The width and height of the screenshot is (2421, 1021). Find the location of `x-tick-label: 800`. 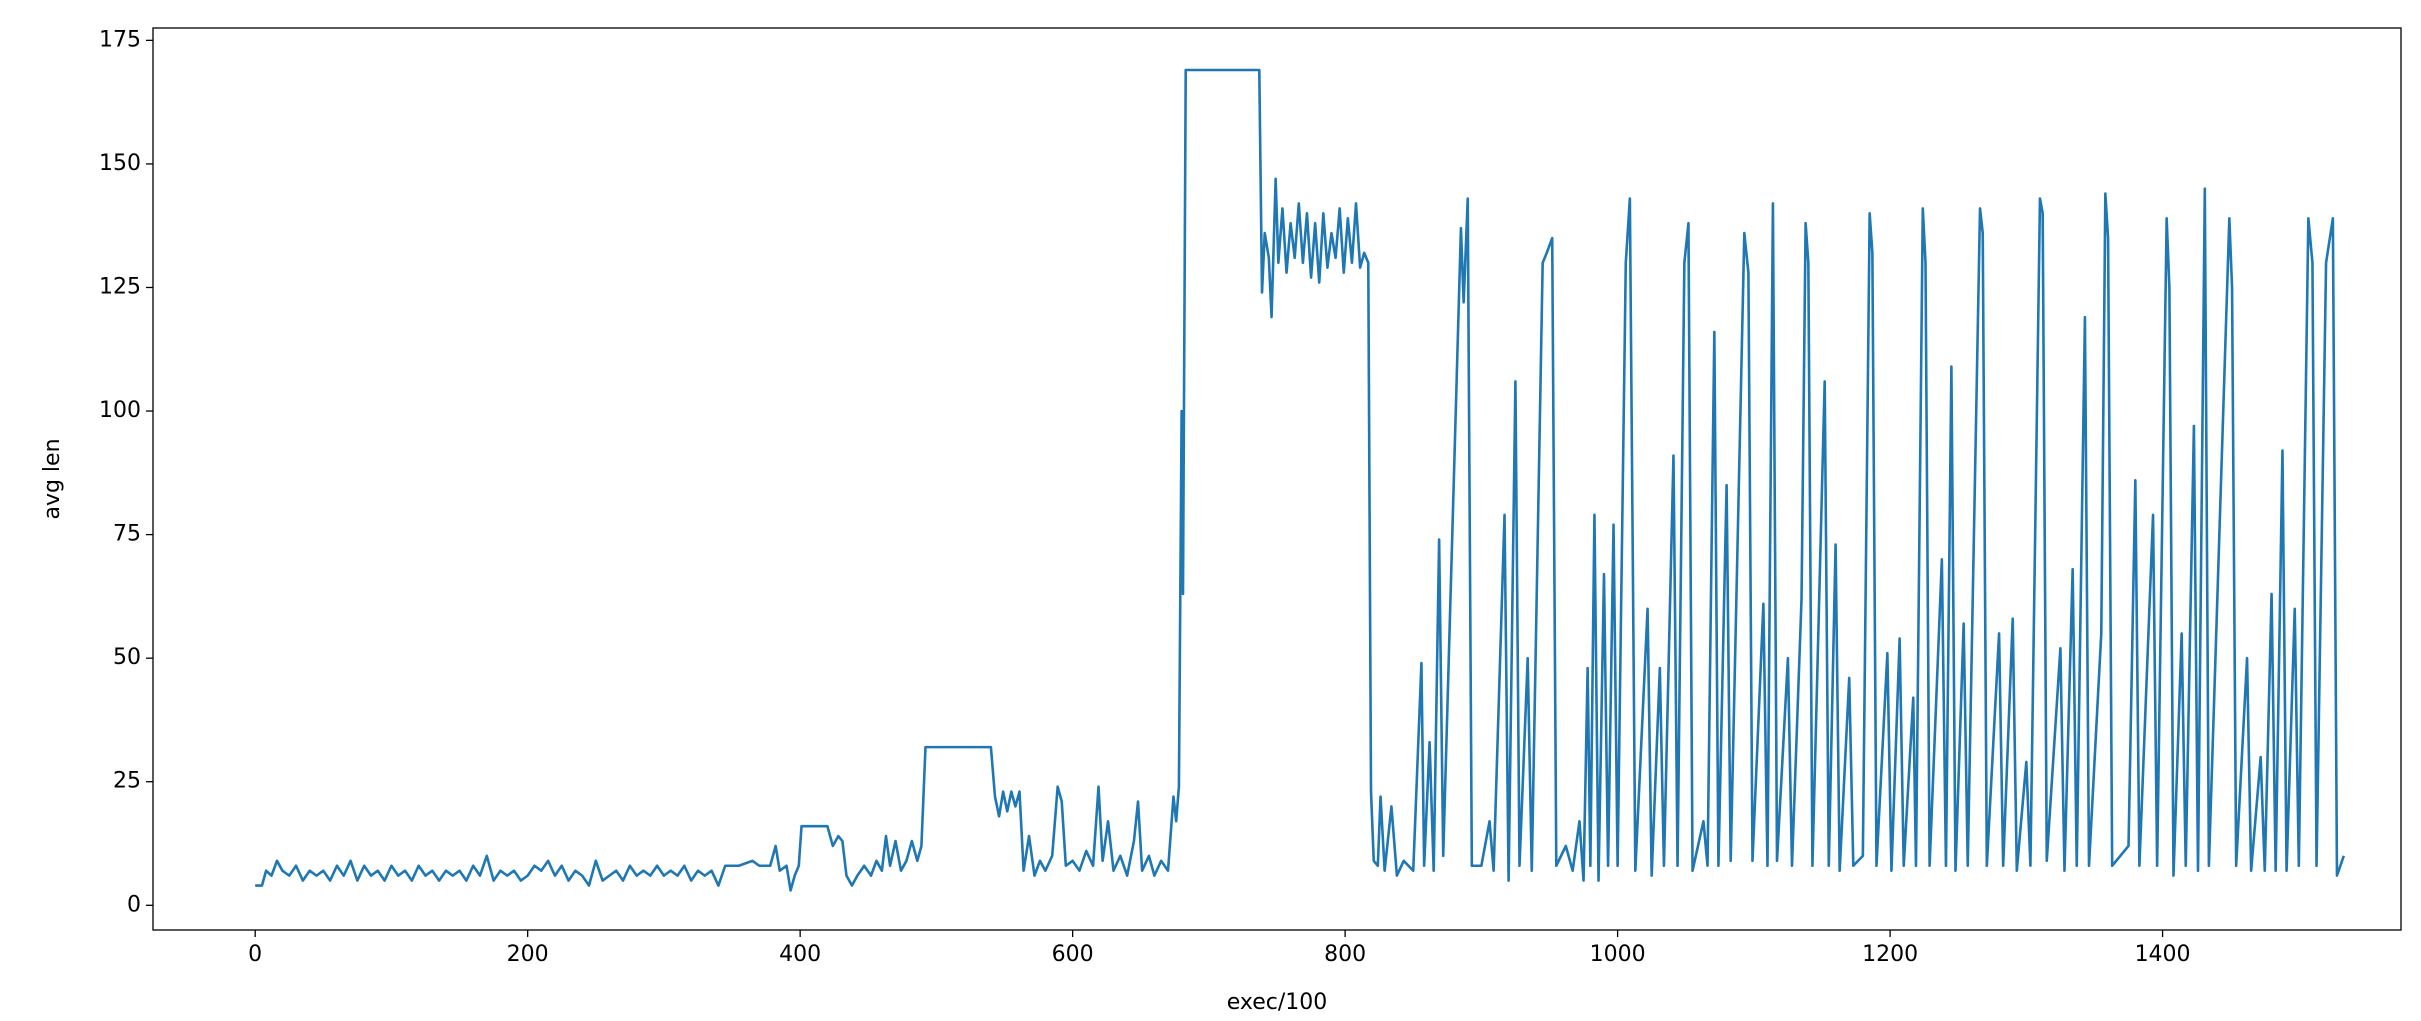

x-tick-label: 800 is located at coordinates (1345, 954).